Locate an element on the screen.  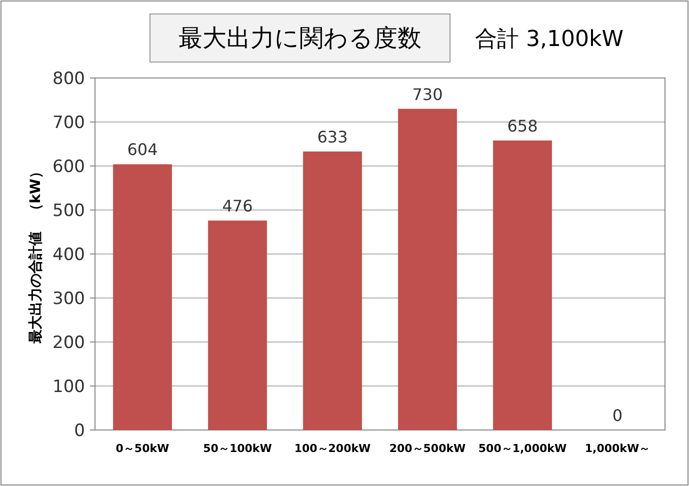
x-tick-label: 100～200kW is located at coordinates (332, 448).